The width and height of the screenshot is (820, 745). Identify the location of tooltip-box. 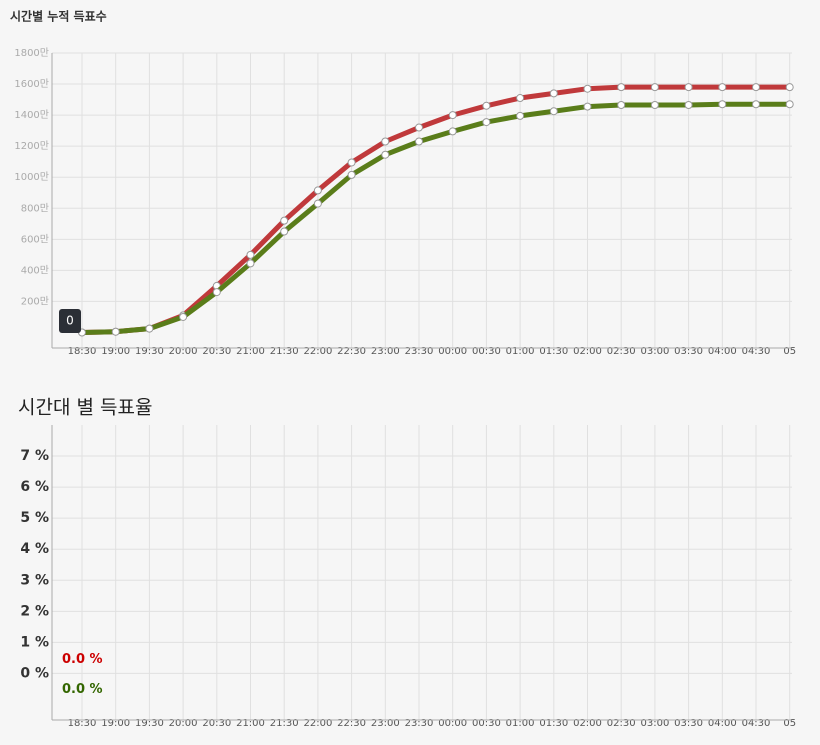
(70, 321).